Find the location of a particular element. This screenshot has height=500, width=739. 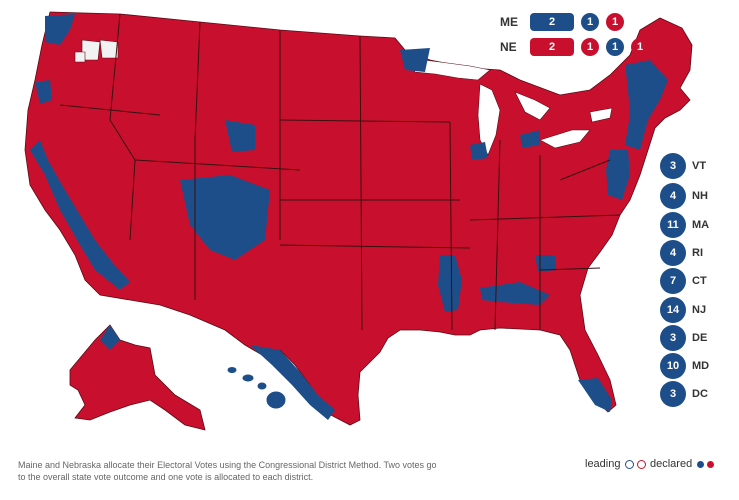

state-abbr: NJ is located at coordinates (699, 310).